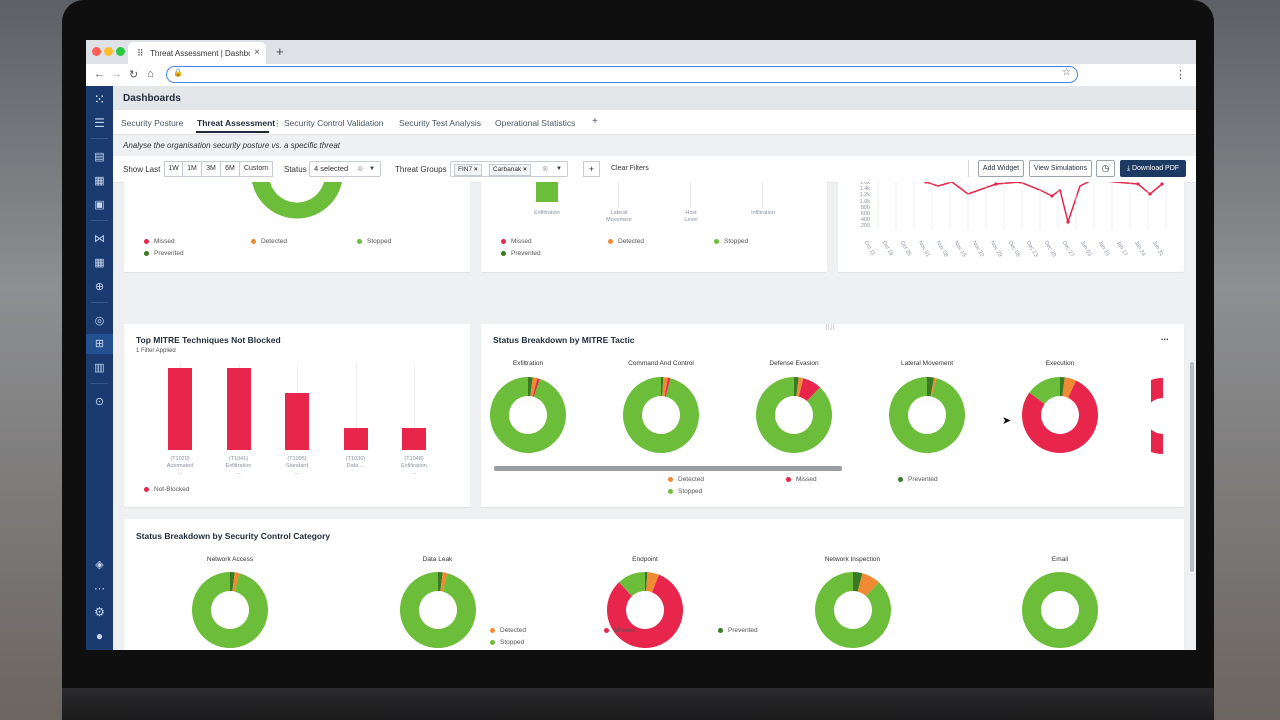 This screenshot has height=720, width=1280. Describe the element at coordinates (865, 207) in the screenshot. I see `y-tick-label: 800` at that location.